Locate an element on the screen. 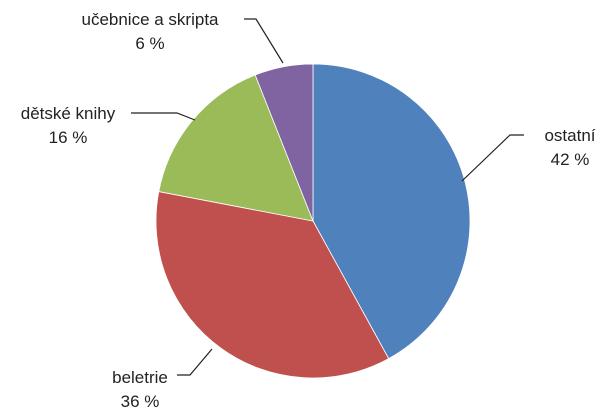  leader-line-ostatni is located at coordinates (492, 158).